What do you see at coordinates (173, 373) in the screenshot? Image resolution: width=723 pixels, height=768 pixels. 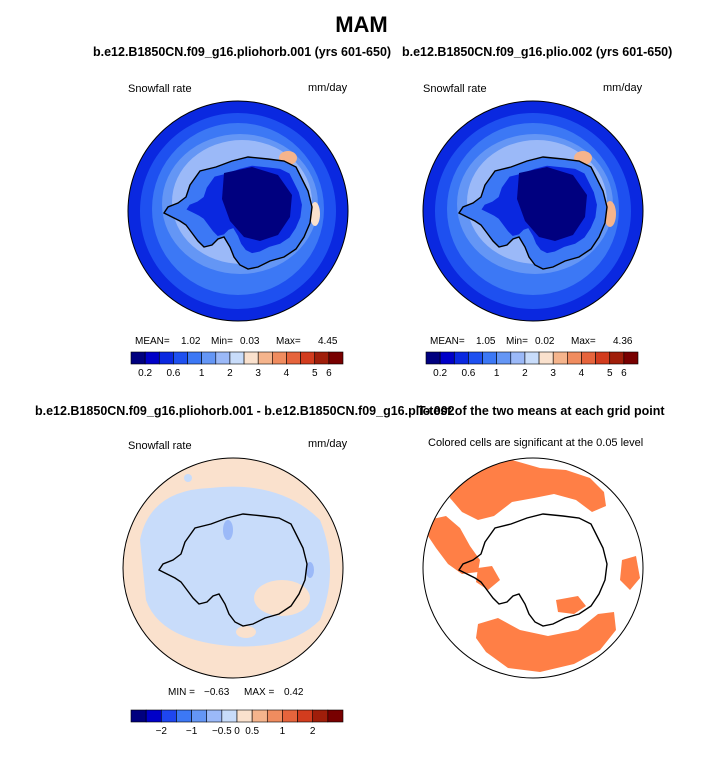 I see `panel1-colorbar-tick: 0.6` at bounding box center [173, 373].